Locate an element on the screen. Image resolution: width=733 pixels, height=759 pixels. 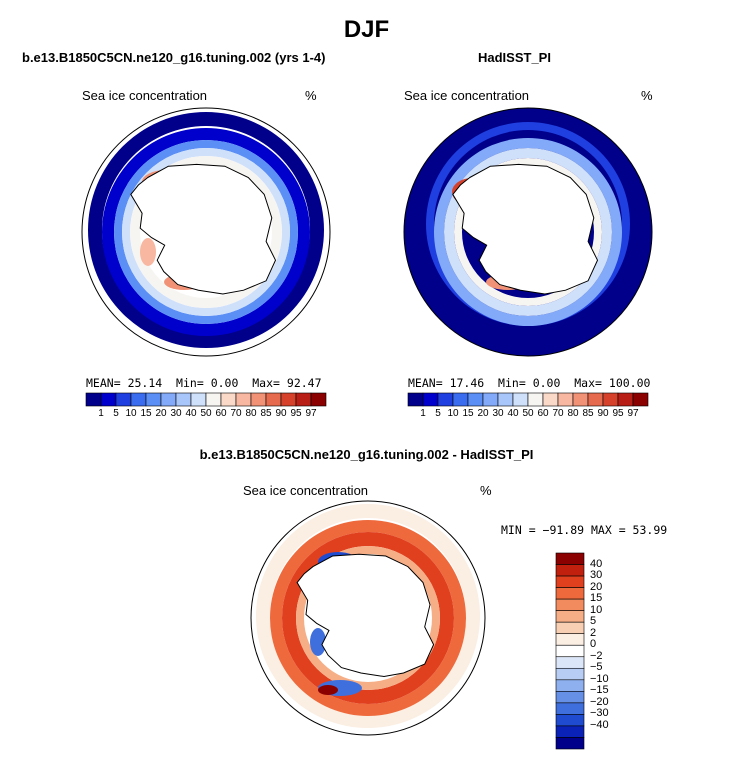
colorbar-tick-label: 70 is located at coordinates (558, 413).